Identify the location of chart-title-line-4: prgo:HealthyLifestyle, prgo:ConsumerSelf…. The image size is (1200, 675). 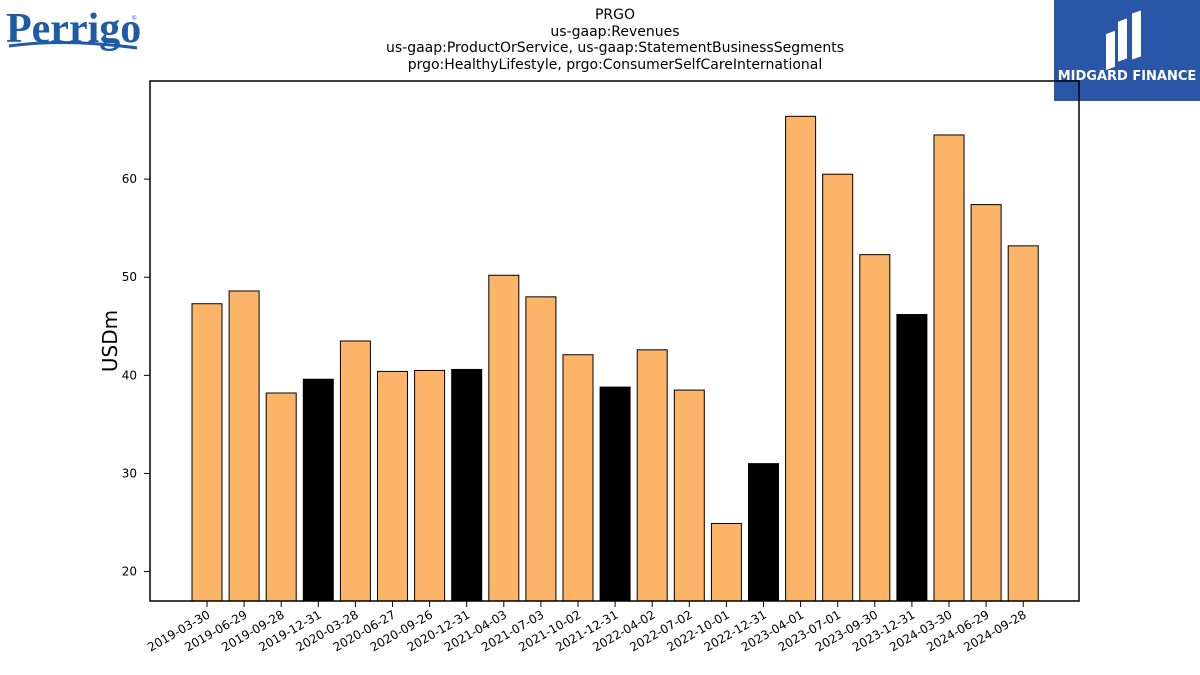
(615, 64).